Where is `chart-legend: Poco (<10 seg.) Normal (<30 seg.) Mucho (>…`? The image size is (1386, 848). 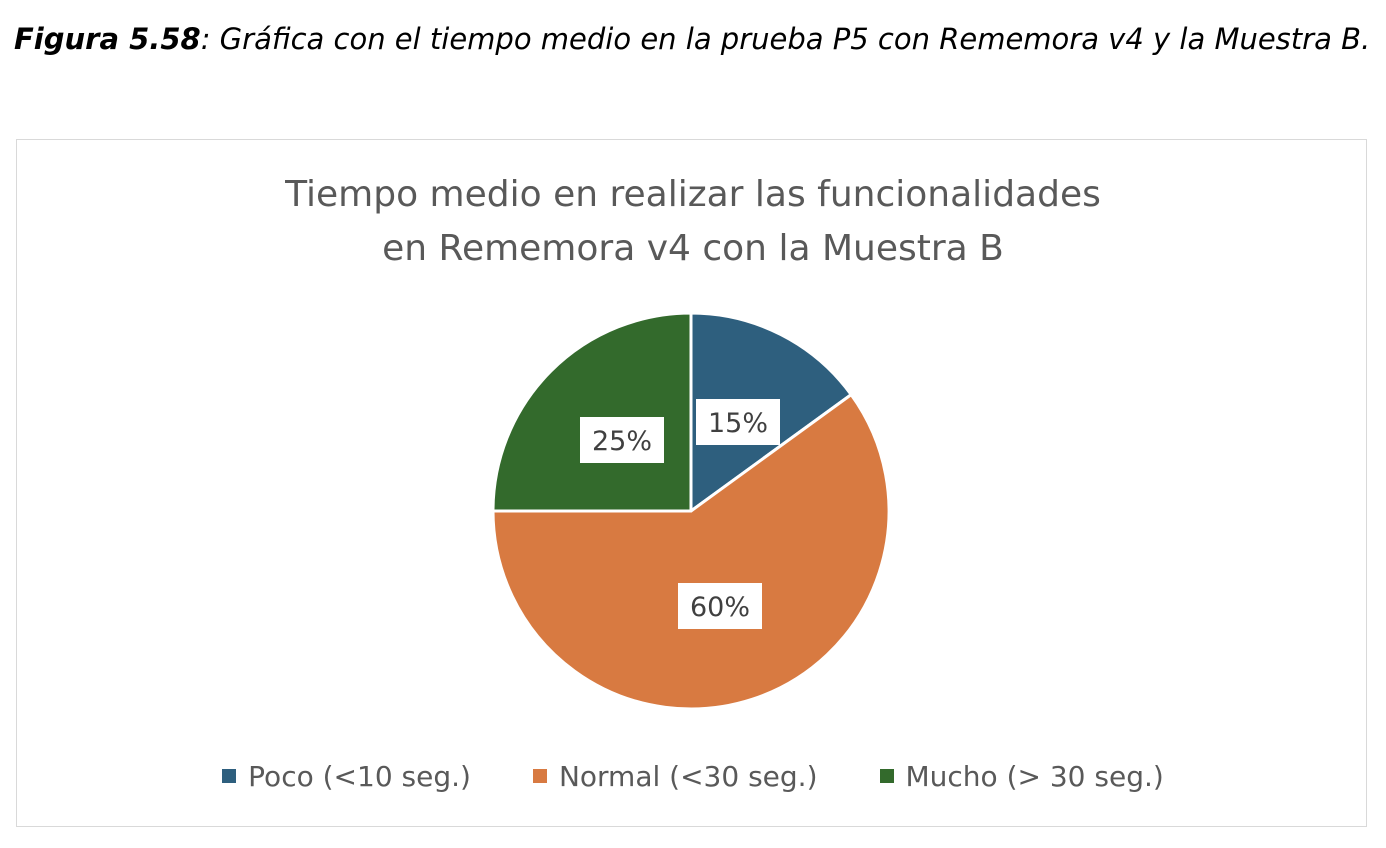 chart-legend: Poco (<10 seg.) Normal (<30 seg.) Mucho (>… is located at coordinates (693, 776).